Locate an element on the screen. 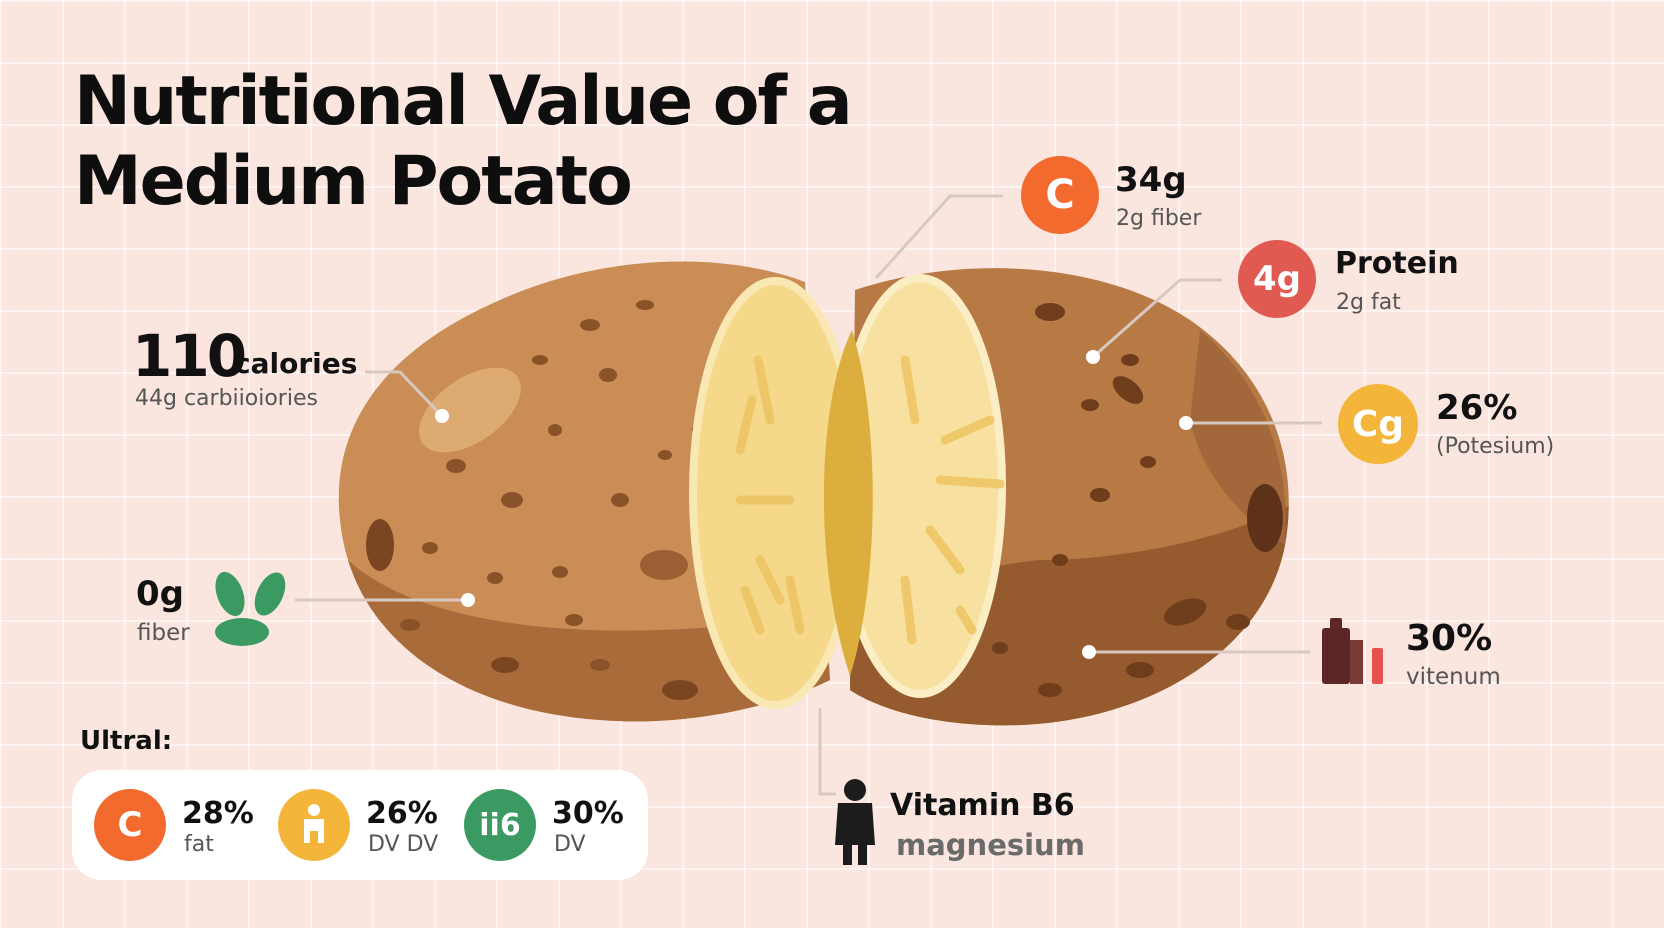 The image size is (1664, 928). vitamin-sub: vitenum is located at coordinates (1453, 677).